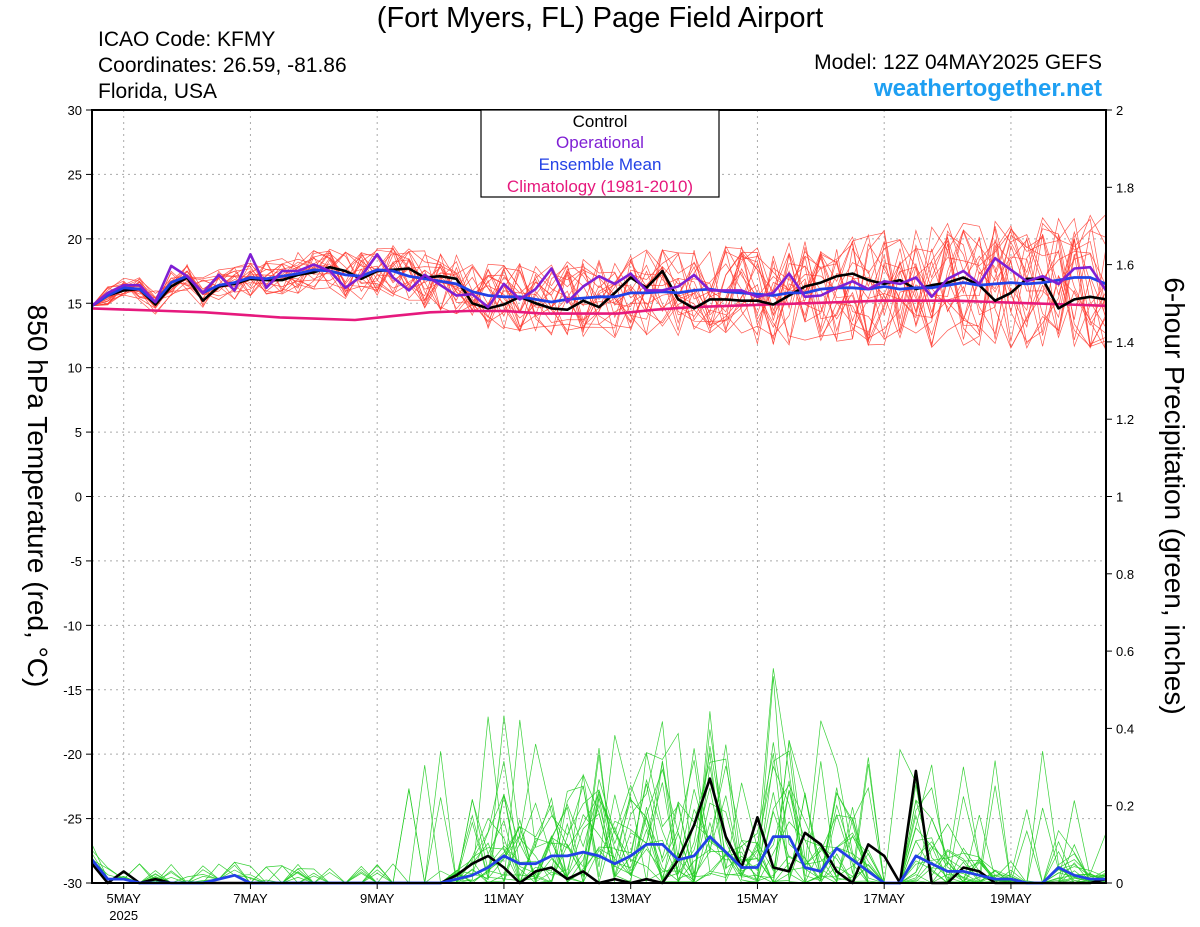 Image resolution: width=1200 pixels, height=927 pixels. What do you see at coordinates (1125, 574) in the screenshot?
I see `right-tick-label: 0.8` at bounding box center [1125, 574].